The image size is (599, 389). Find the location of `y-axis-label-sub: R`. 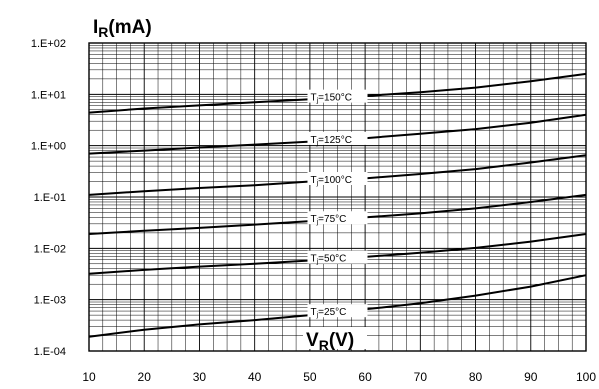

y-axis-label-sub: R is located at coordinates (103, 32).